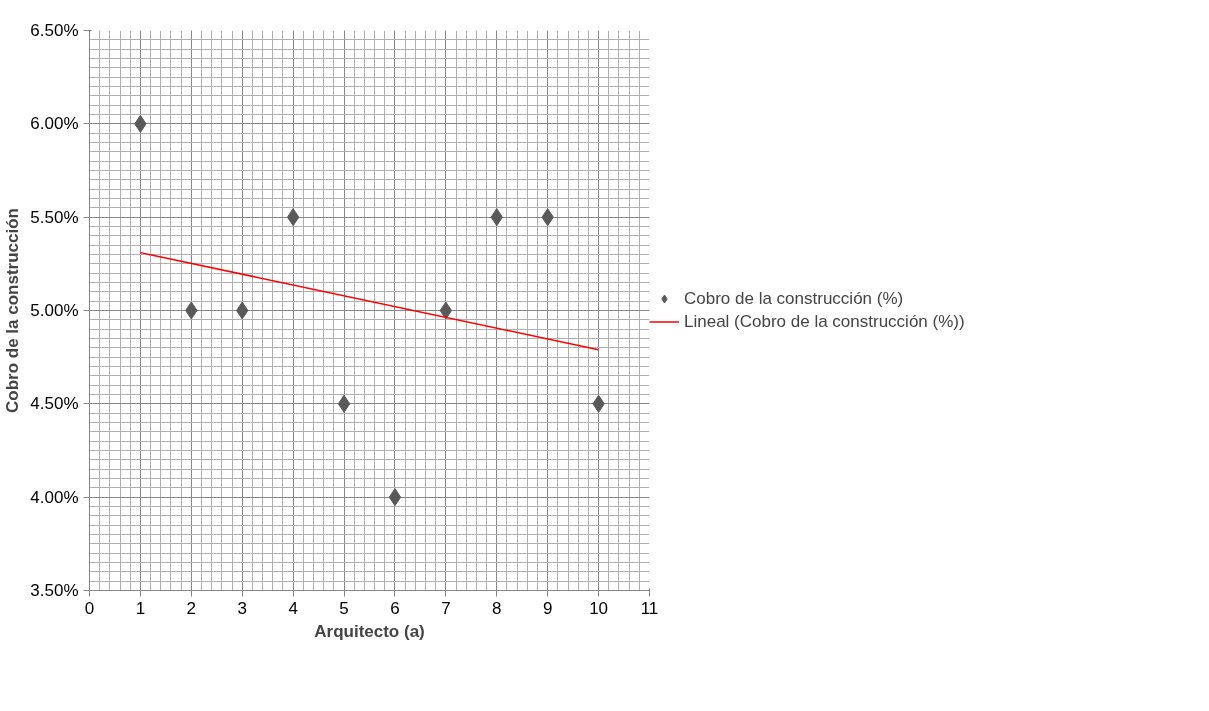  I want to click on y-tick-label: 6.50%, so click(54, 30).